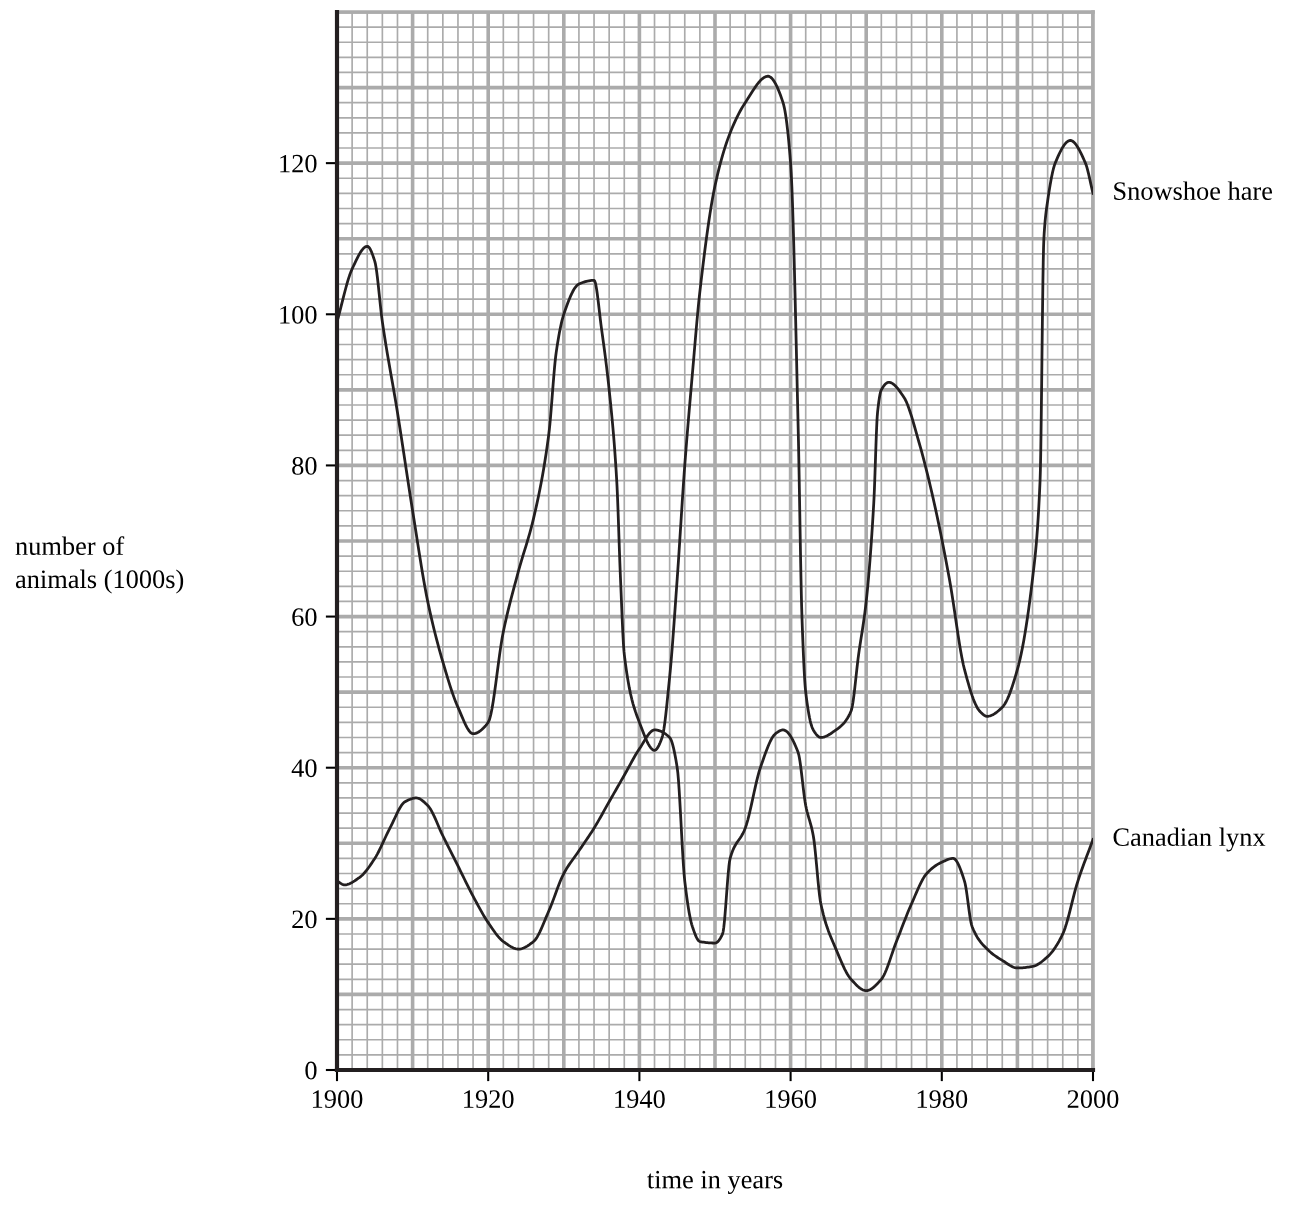 The width and height of the screenshot is (1312, 1210). What do you see at coordinates (304, 768) in the screenshot?
I see `y-tick-label: 40` at bounding box center [304, 768].